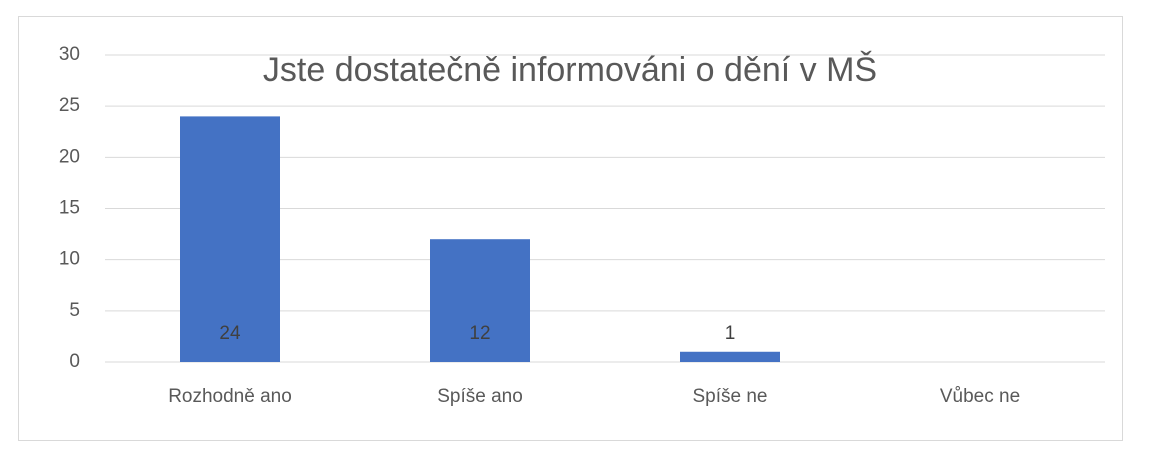 This screenshot has height=458, width=1164. I want to click on y-tick-label: 15, so click(69, 208).